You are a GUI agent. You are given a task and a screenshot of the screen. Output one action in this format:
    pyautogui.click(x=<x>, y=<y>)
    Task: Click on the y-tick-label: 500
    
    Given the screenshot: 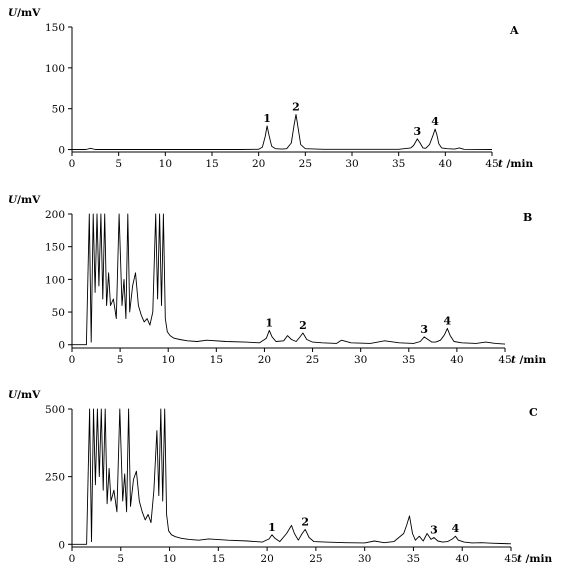 What is the action you would take?
    pyautogui.click(x=55, y=410)
    